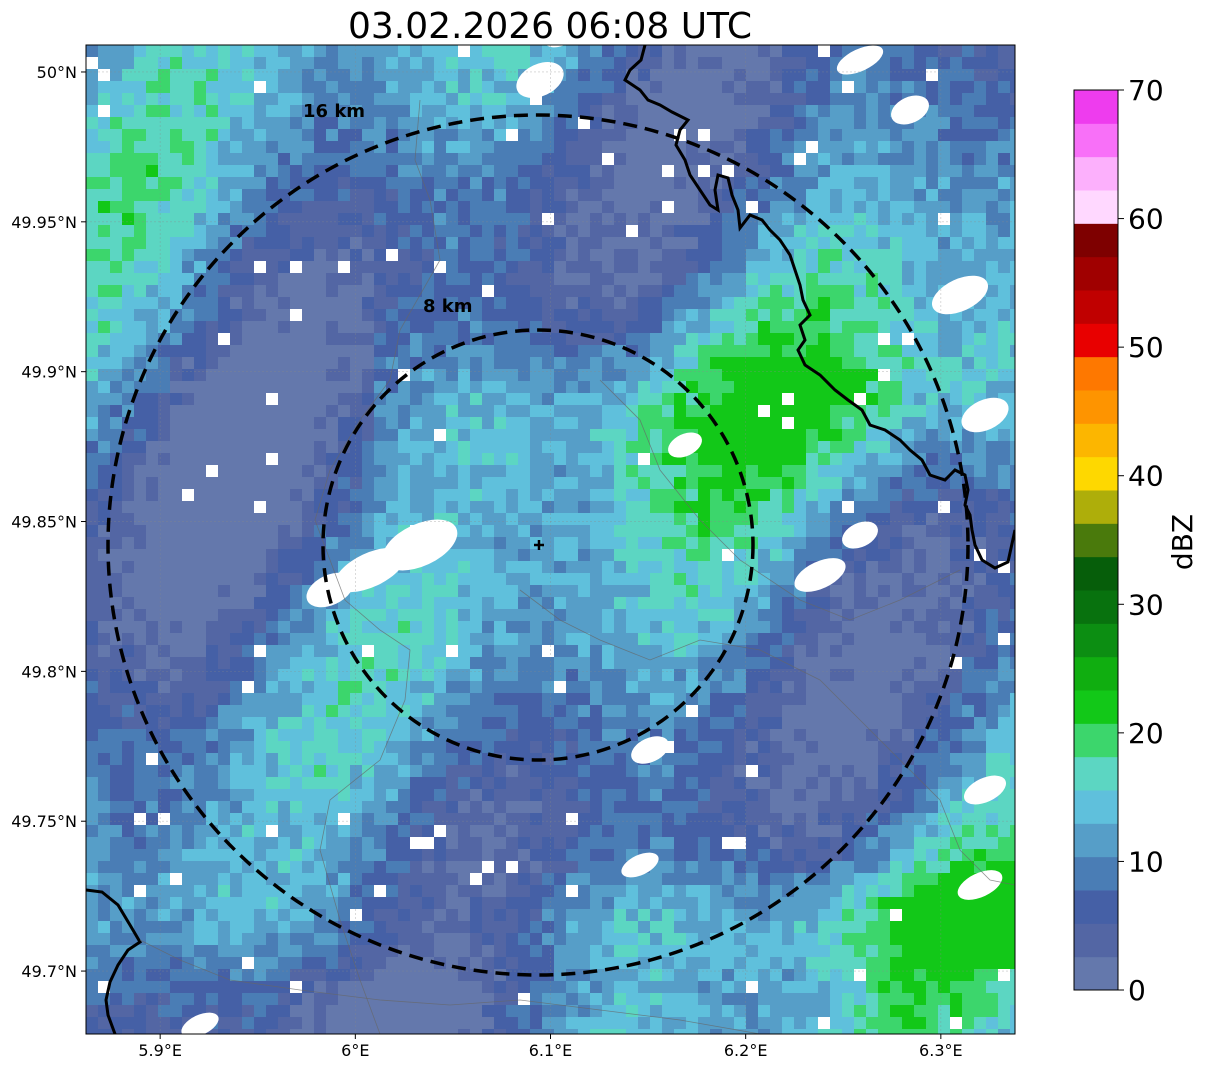  I want to click on map-title: 03.02.2026 06:08 UTC, so click(550, 26).